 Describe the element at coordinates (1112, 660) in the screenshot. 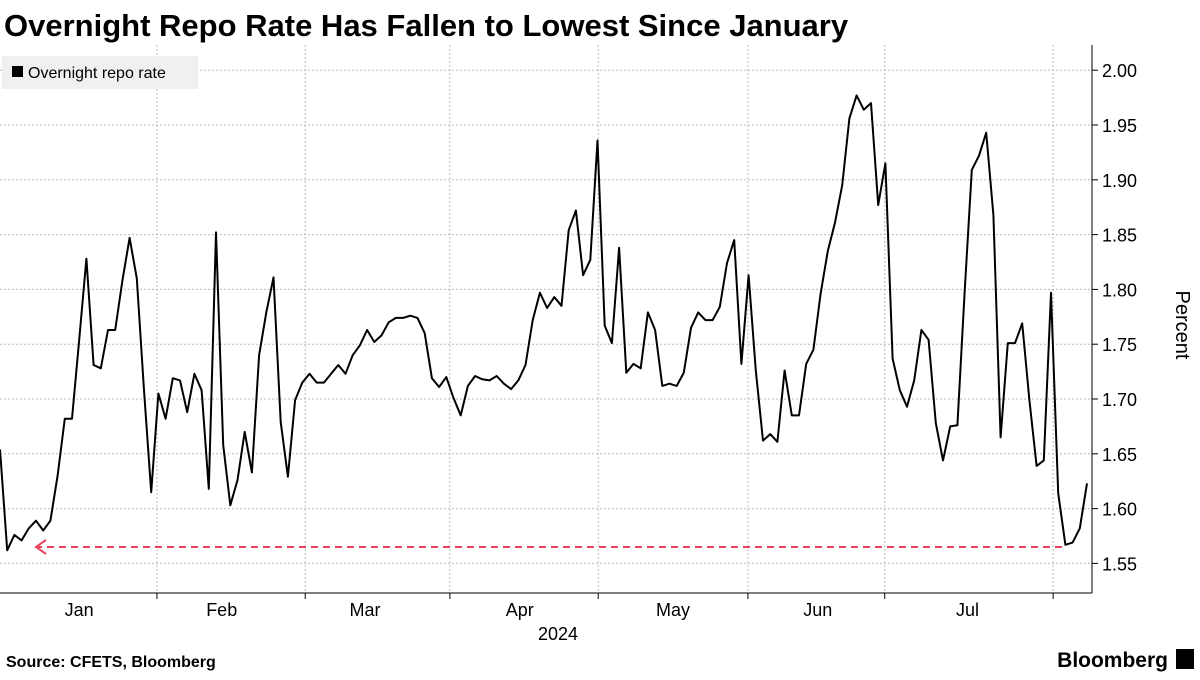

I see `brand: Bloomberg` at that location.